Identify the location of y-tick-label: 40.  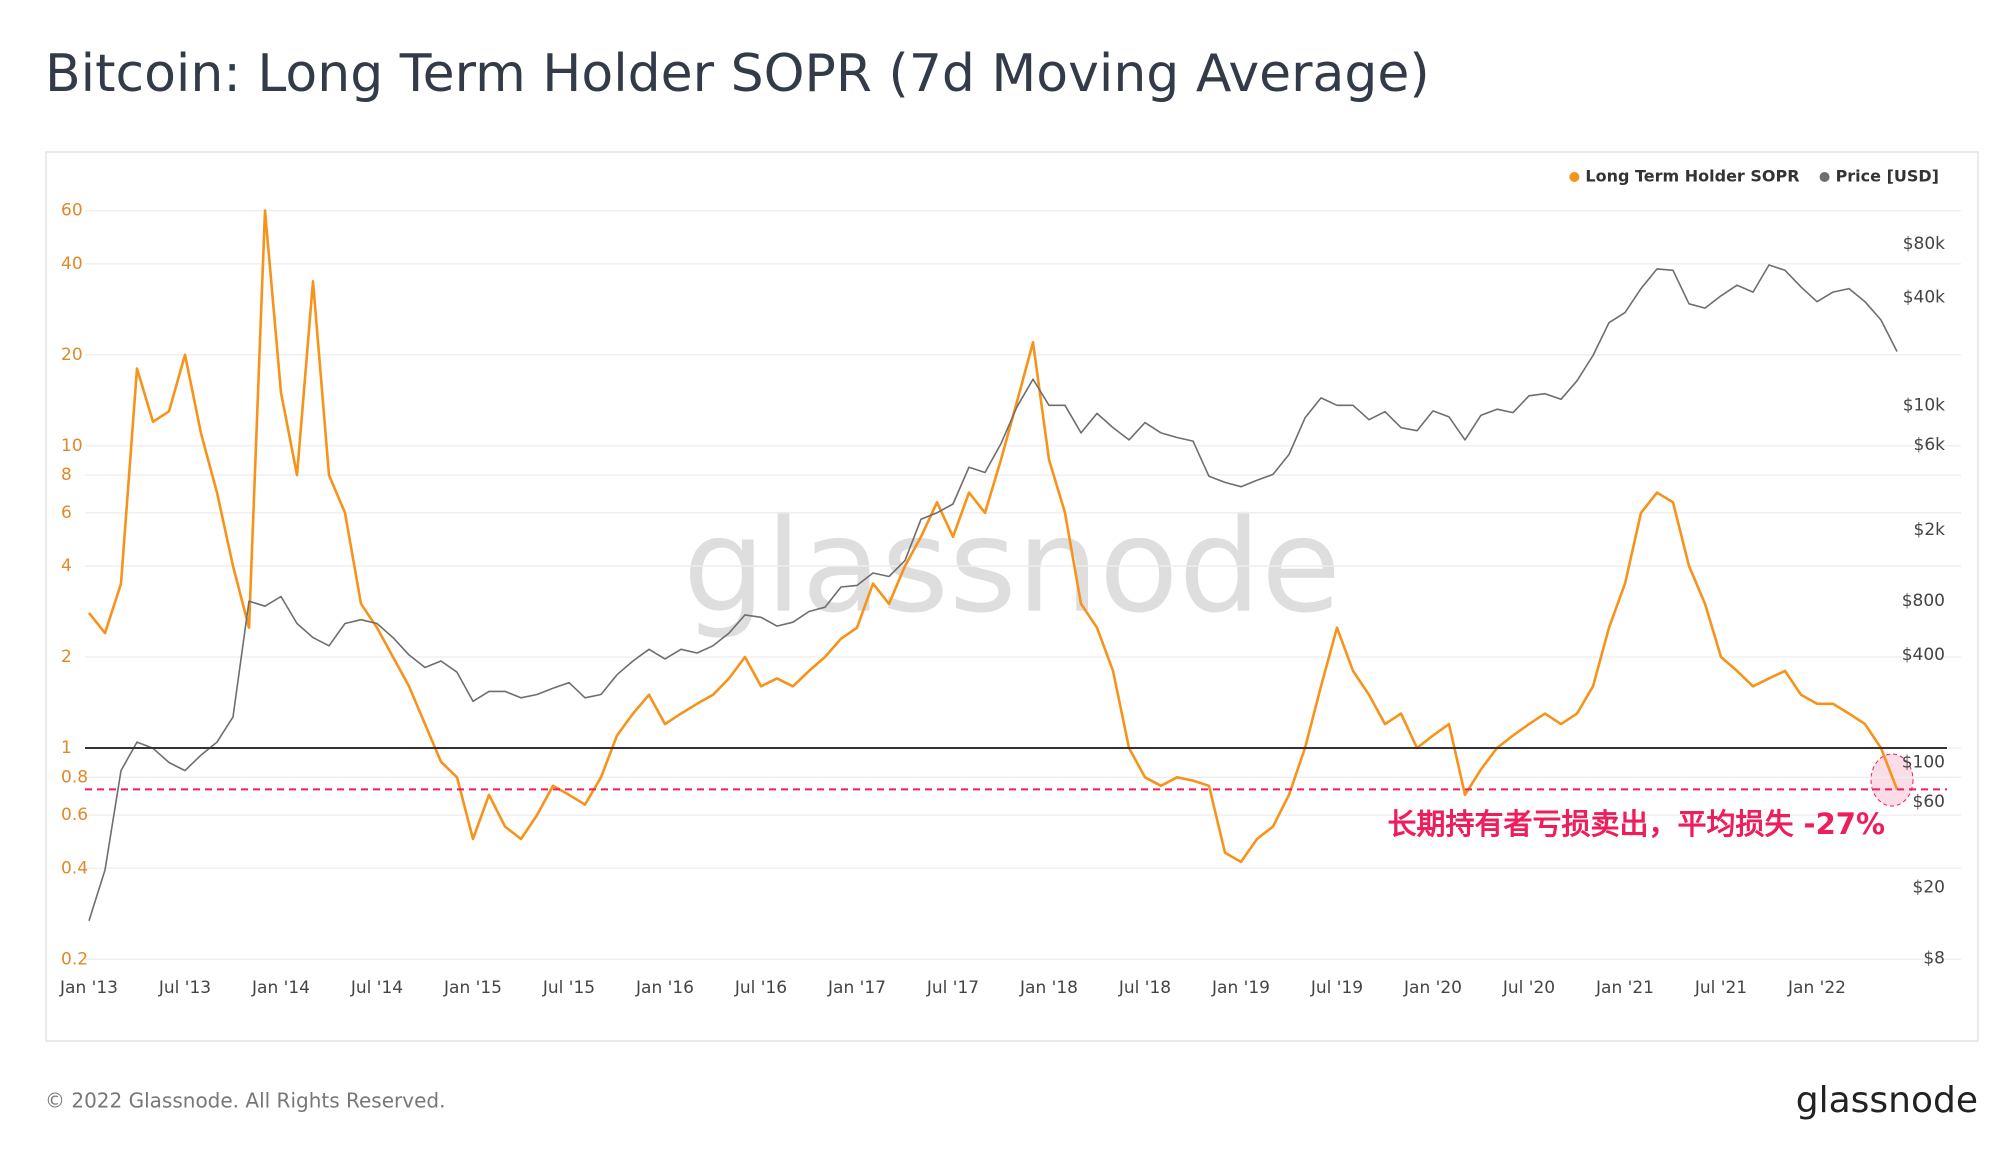
(72, 264).